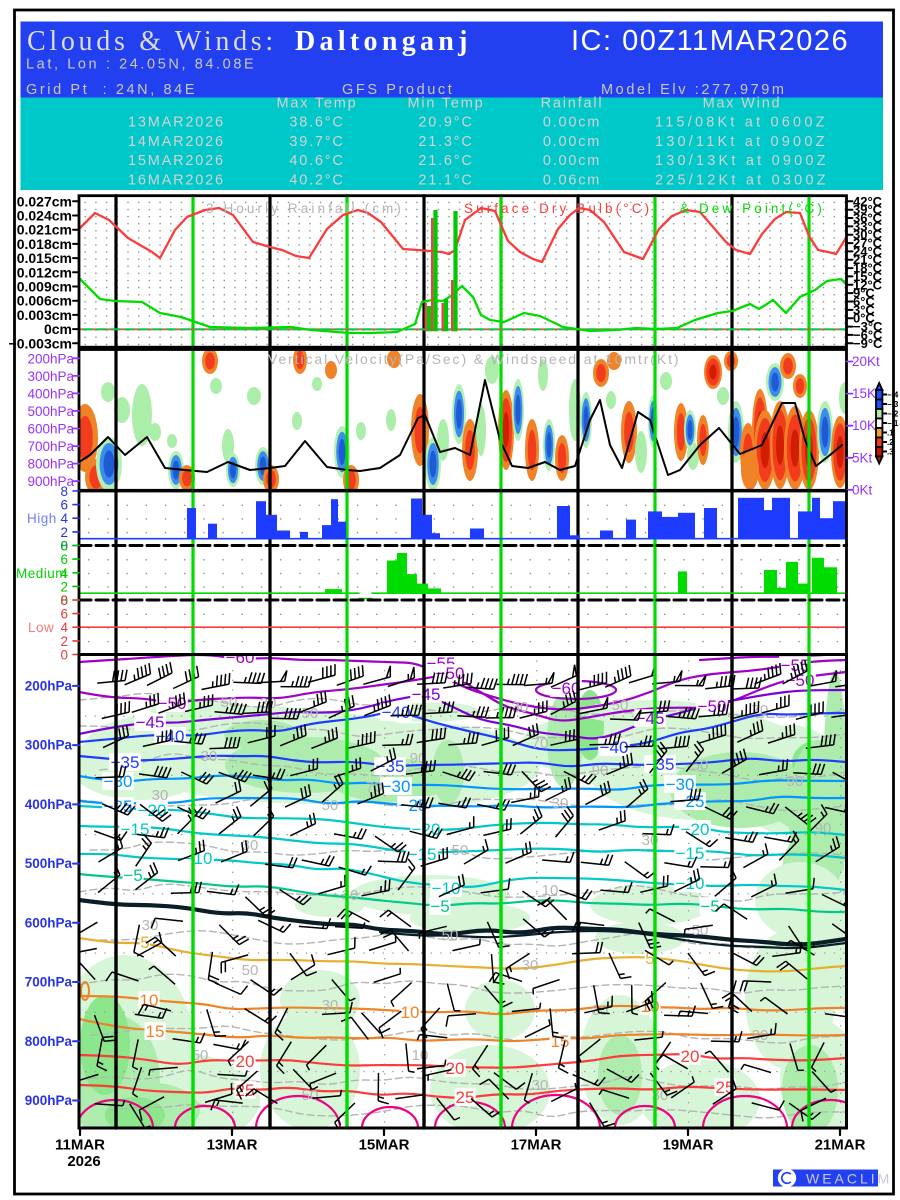  I want to click on svg-text: −40, so click(614, 747).